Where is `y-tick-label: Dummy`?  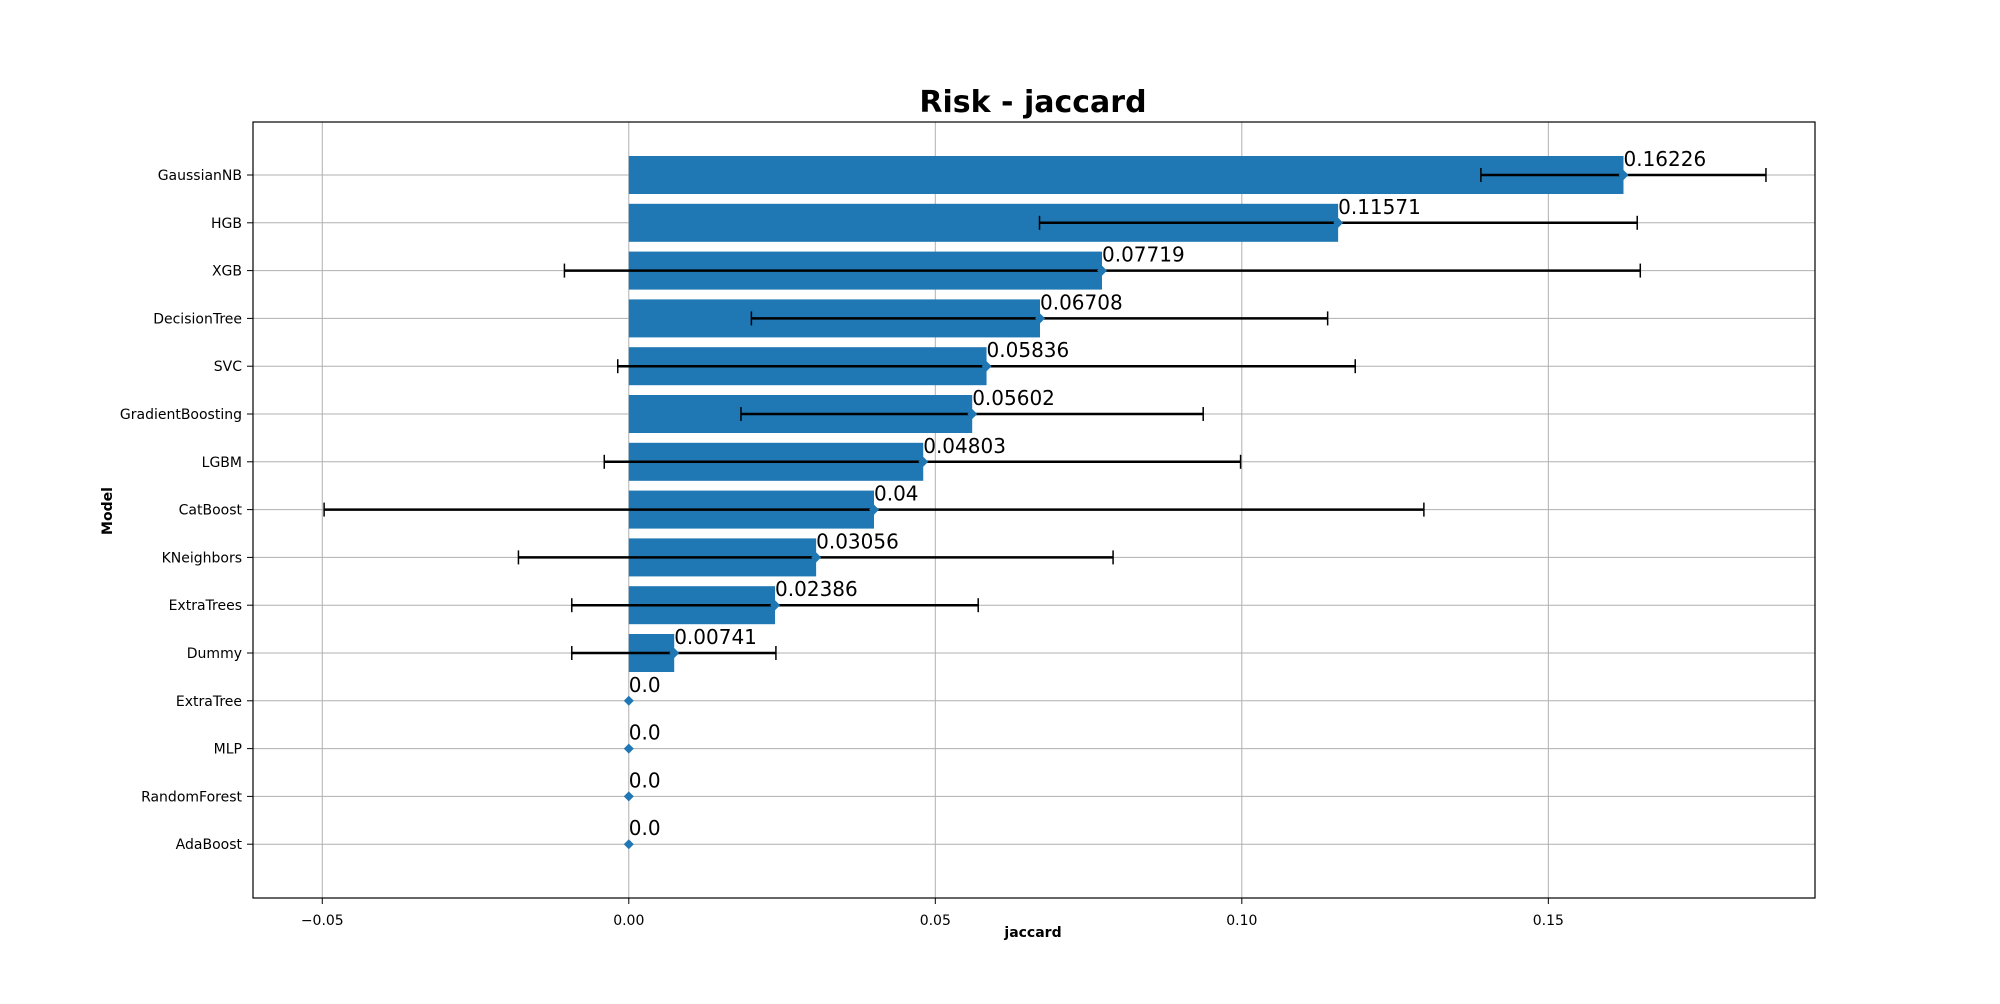
y-tick-label: Dummy is located at coordinates (214, 654).